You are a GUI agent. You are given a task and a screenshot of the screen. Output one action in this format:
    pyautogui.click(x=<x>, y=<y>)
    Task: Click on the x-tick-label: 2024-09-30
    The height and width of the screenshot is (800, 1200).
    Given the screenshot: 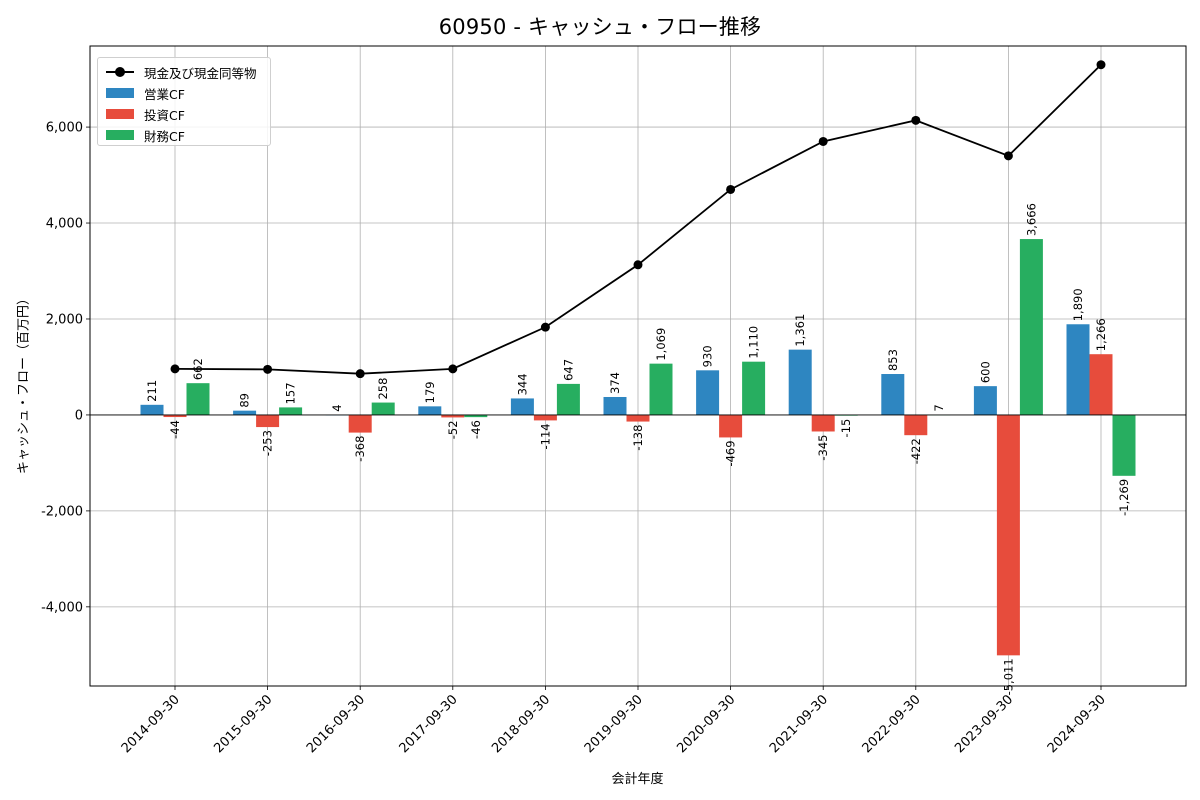 What is the action you would take?
    pyautogui.click(x=1077, y=724)
    